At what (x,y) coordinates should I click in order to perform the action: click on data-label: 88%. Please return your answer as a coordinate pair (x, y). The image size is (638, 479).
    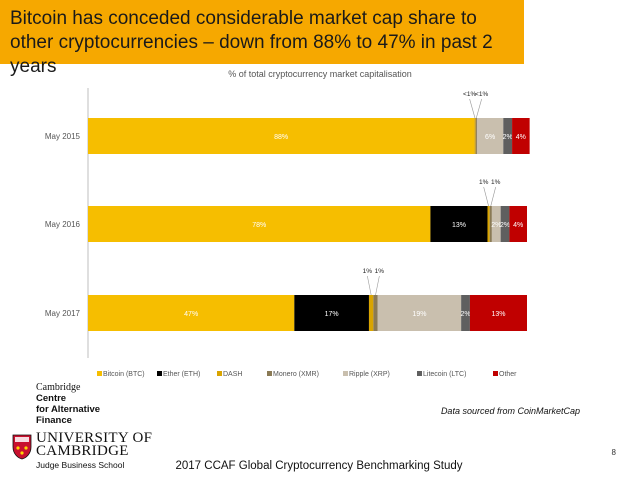
    Looking at the image, I should click on (281, 137).